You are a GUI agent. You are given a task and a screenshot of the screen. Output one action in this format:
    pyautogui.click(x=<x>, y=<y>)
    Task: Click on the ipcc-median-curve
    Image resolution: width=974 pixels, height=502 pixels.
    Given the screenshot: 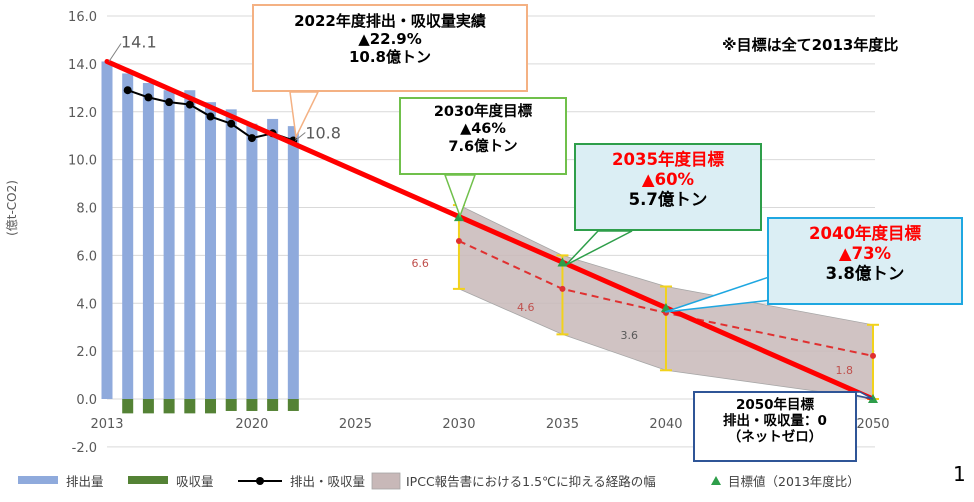 What is the action you would take?
    pyautogui.click(x=666, y=298)
    